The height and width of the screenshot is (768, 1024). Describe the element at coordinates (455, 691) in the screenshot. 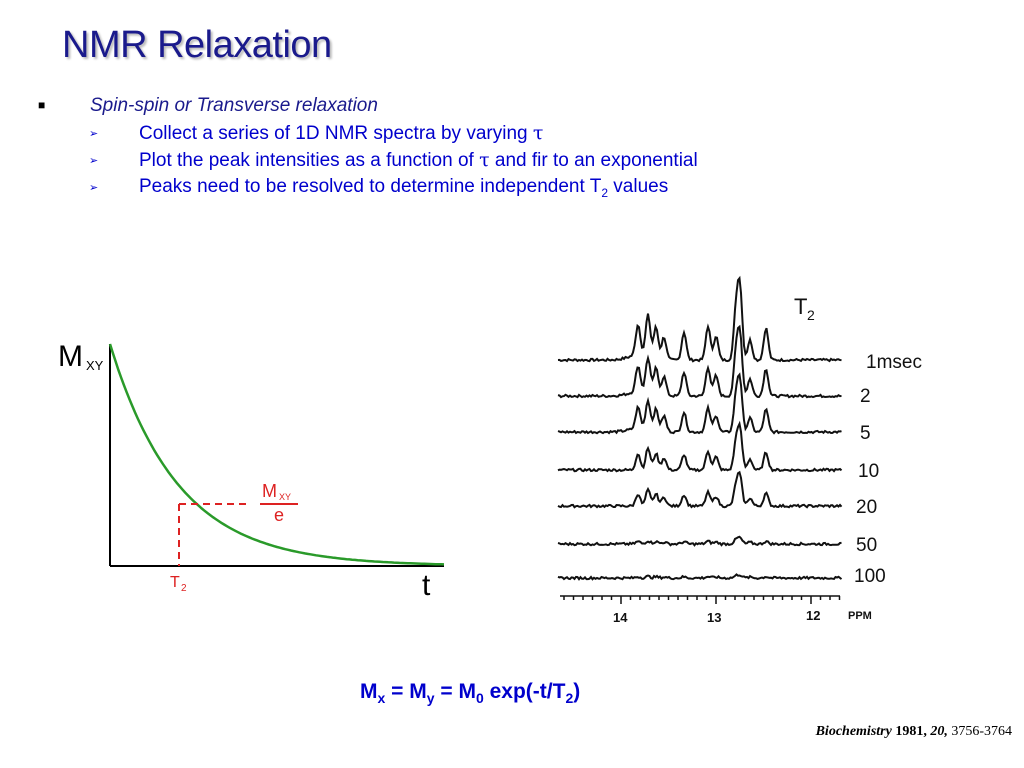

I see `eq-part2: = M` at that location.